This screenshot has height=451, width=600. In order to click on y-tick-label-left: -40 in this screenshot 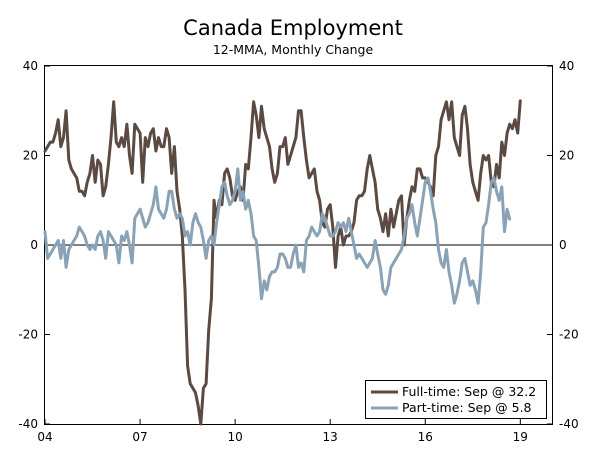, I will do `click(28, 424)`.